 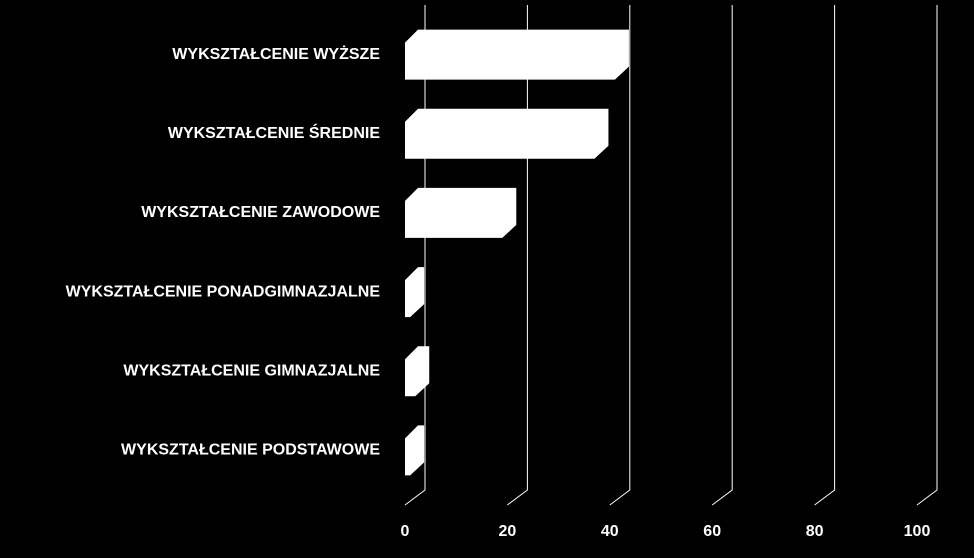 What do you see at coordinates (274, 132) in the screenshot?
I see `y-tick-label: WYKSZTAŁCENIE ŚREDNIE` at bounding box center [274, 132].